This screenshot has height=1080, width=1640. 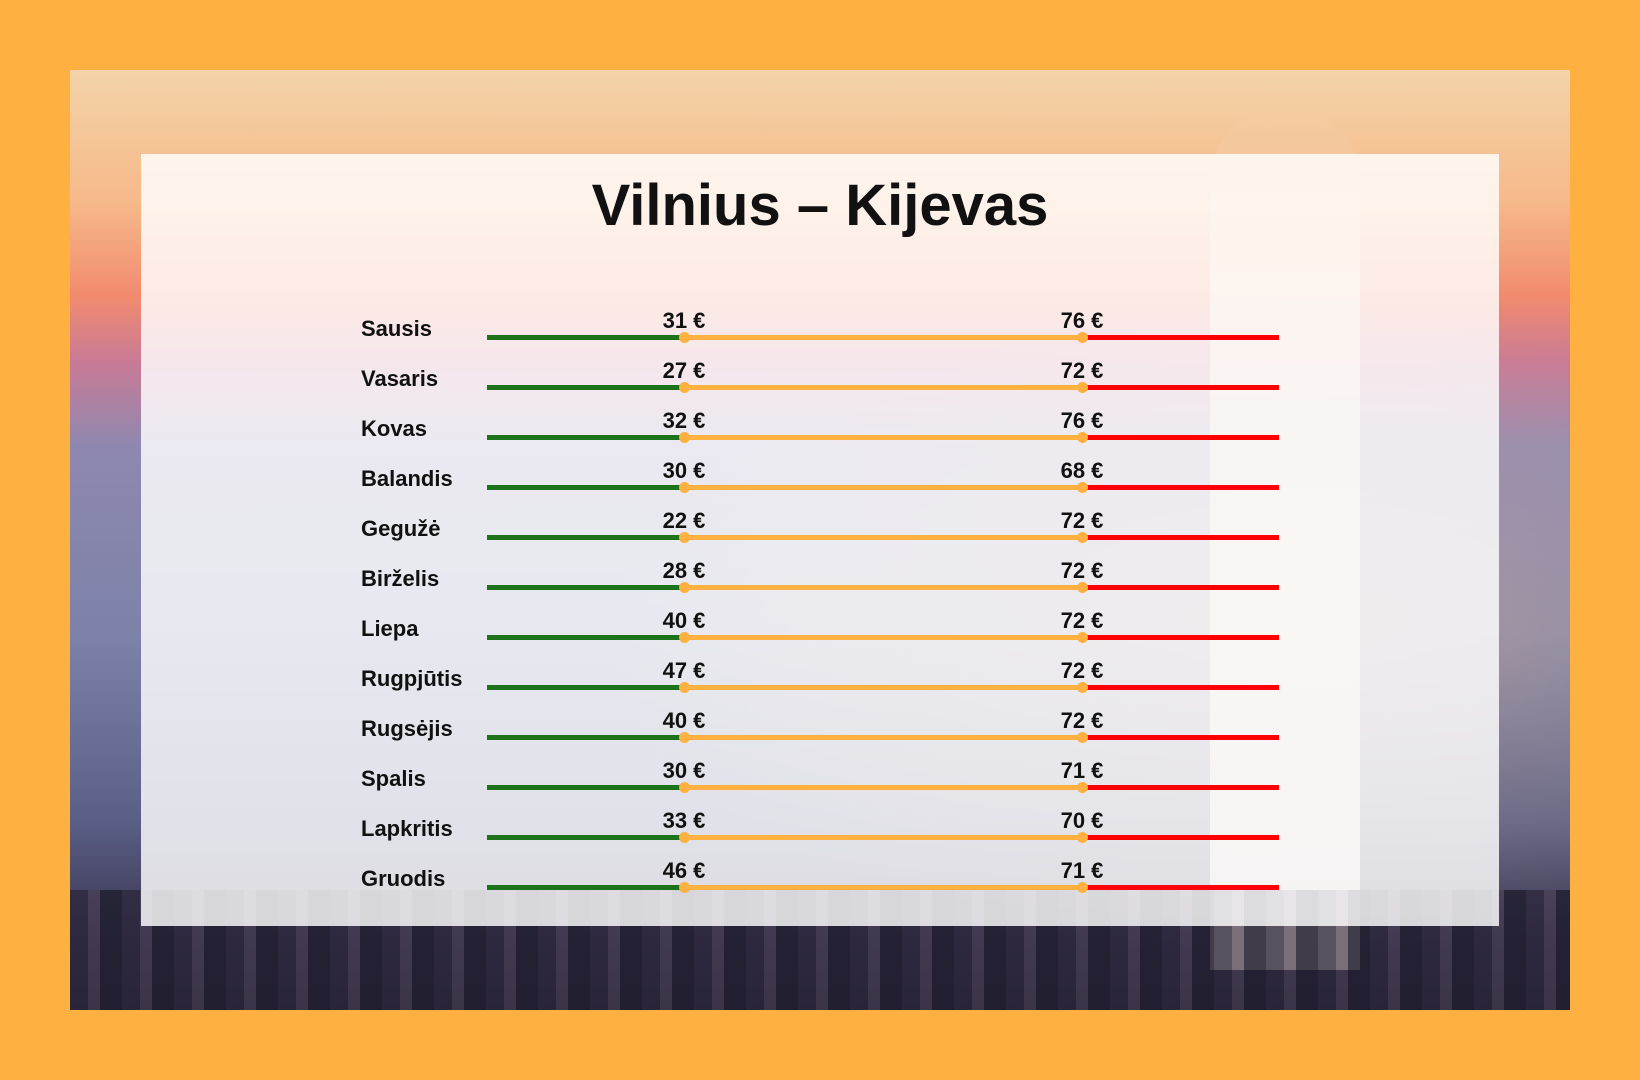 I want to click on month-label: Birželis, so click(x=400, y=578).